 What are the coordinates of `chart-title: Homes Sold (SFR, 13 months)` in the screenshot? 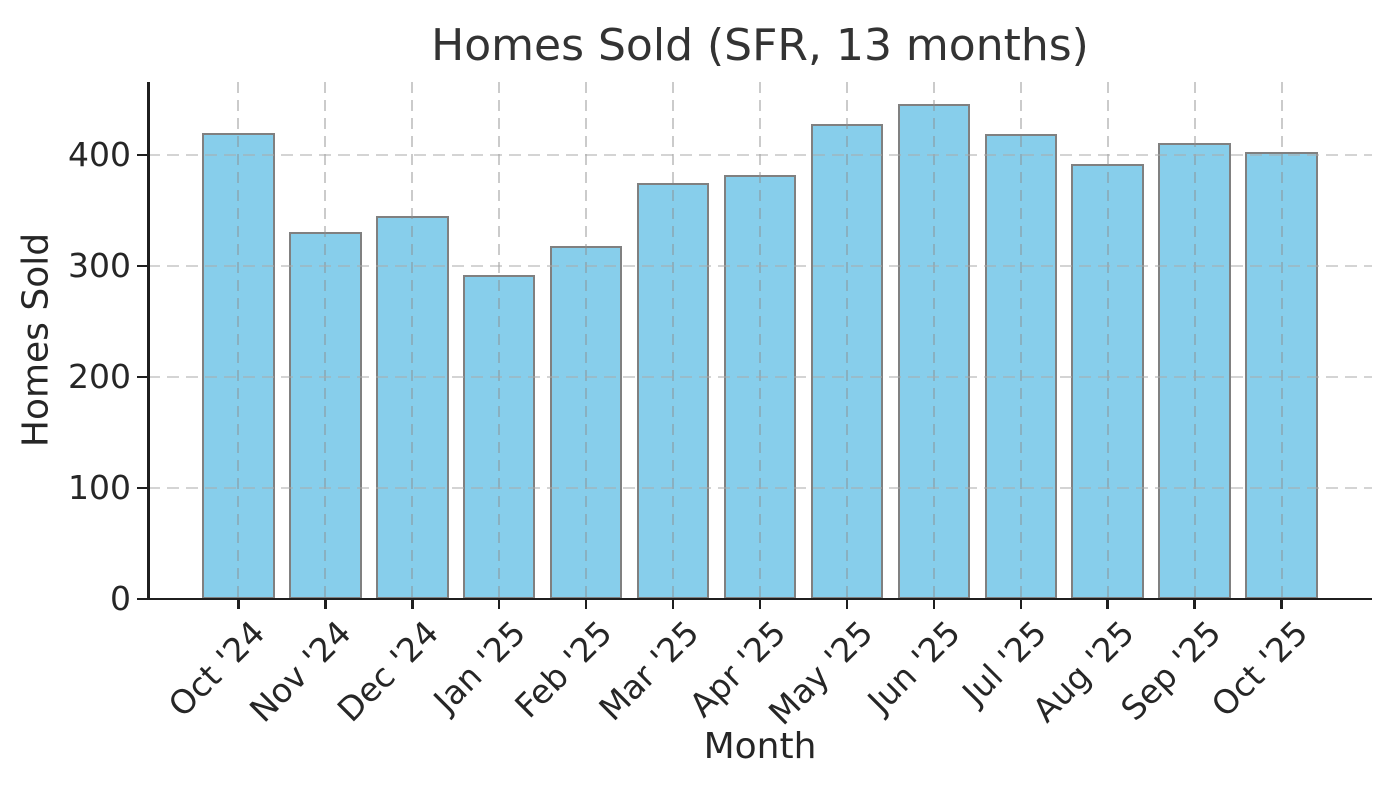 It's located at (760, 45).